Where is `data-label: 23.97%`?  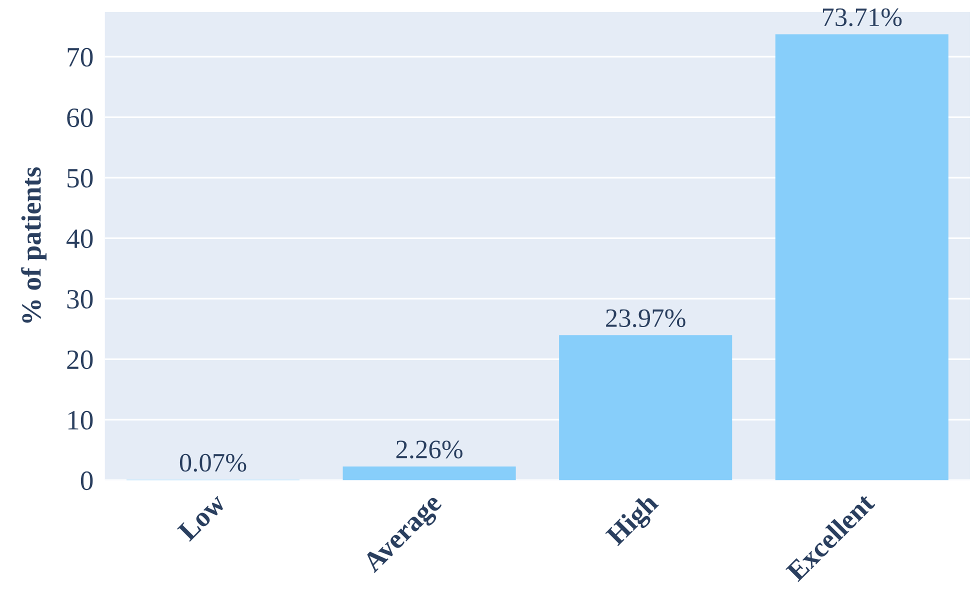 data-label: 23.97% is located at coordinates (646, 318).